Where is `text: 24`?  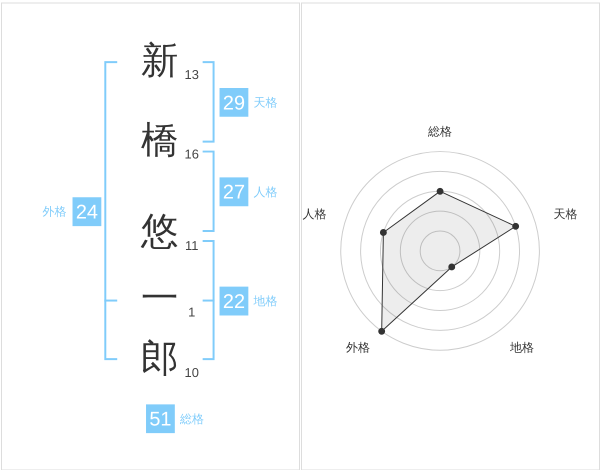
text: 24 is located at coordinates (87, 213).